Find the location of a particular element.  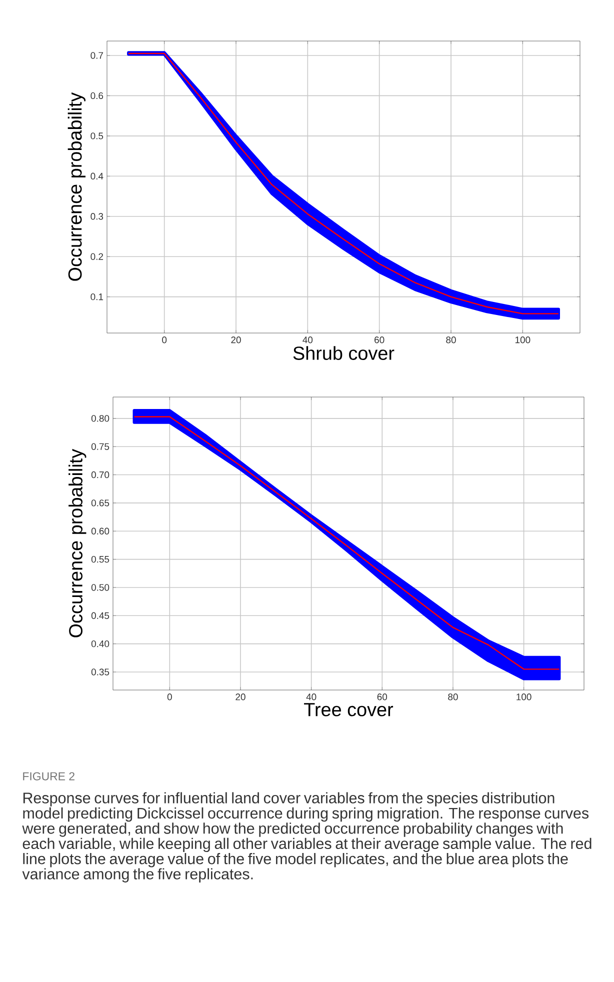

caption: FIGURE 2 is located at coordinates (48, 776).